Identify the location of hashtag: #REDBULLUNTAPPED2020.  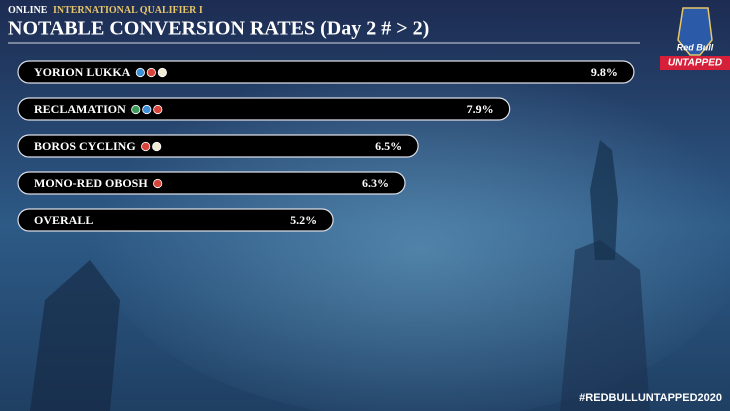
(650, 398).